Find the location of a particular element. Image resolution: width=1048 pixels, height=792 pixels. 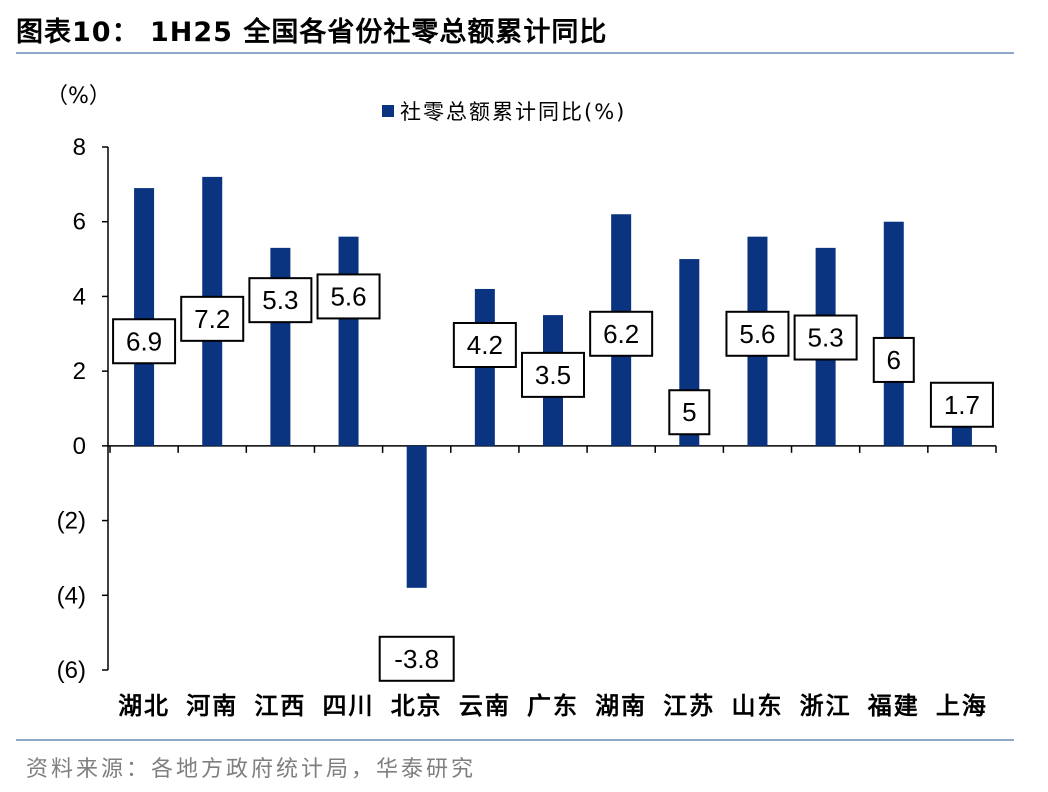

category-label: 广东 is located at coordinates (553, 706).